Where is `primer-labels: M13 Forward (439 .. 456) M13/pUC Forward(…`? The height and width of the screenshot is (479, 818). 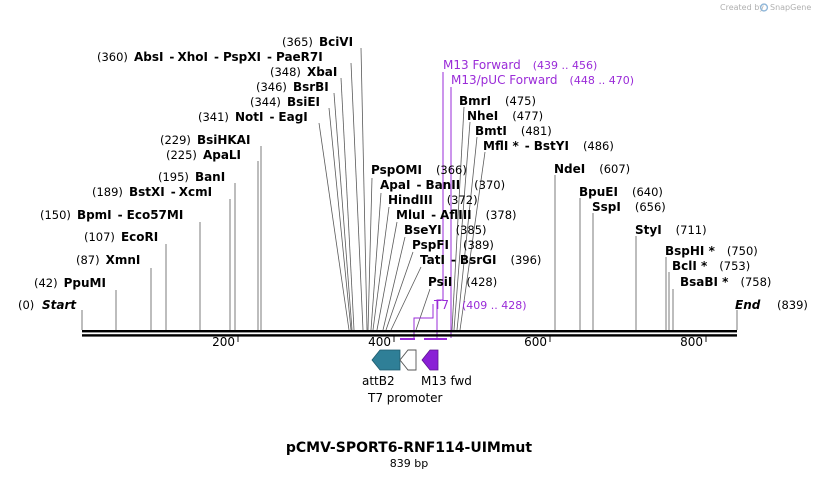 primer-labels: M13 Forward (439 .. 456) M13/pUC Forward(… is located at coordinates (533, 185).